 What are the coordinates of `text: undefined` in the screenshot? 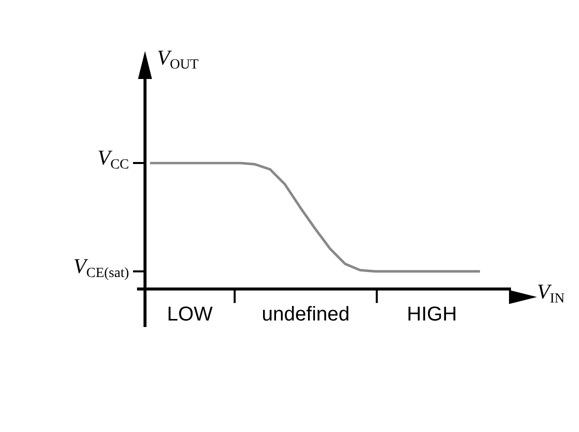 It's located at (306, 315).